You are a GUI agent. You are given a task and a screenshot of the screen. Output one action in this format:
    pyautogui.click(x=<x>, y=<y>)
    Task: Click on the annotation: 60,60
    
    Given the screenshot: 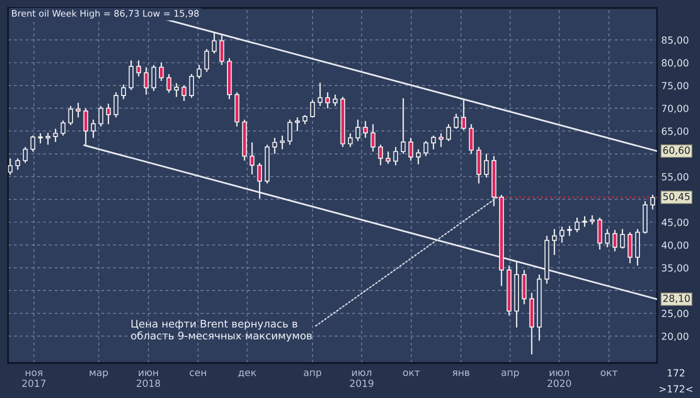 What is the action you would take?
    pyautogui.click(x=676, y=150)
    